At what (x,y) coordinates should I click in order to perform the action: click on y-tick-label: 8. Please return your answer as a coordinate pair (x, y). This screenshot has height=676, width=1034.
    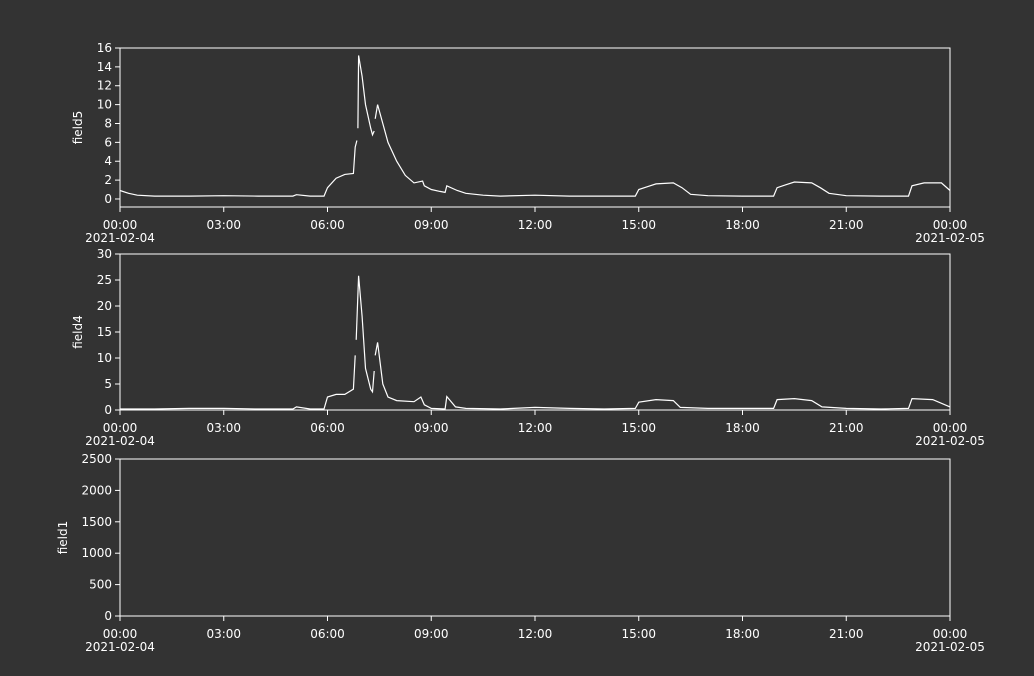
    Looking at the image, I should click on (108, 123).